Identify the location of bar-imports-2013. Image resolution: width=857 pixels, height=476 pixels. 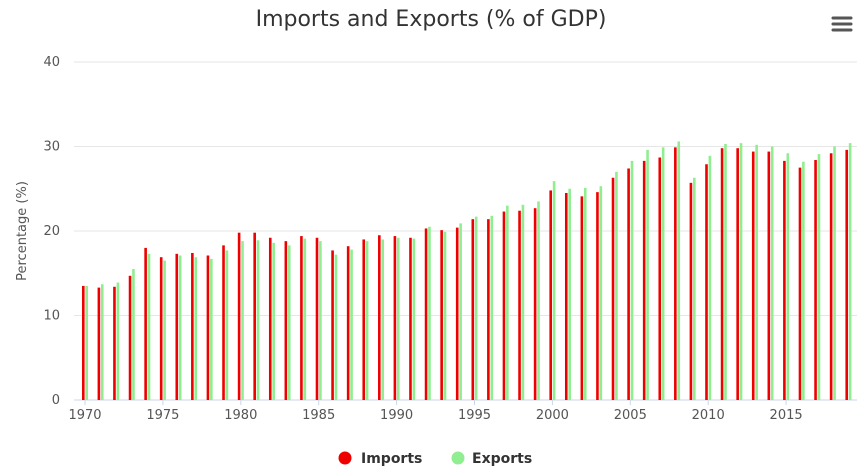
(753, 275).